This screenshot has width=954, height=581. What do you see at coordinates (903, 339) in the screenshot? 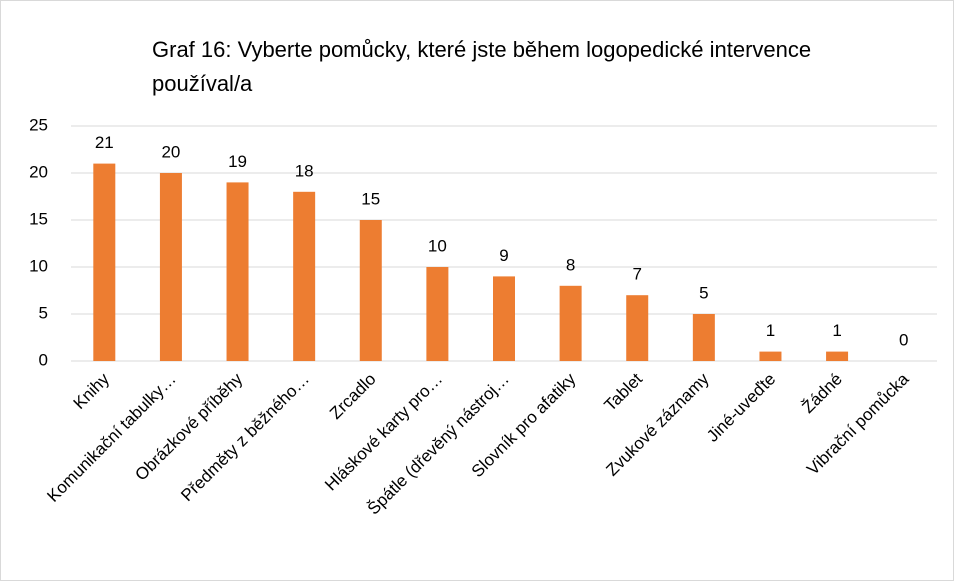
I see `data-label: 0` at bounding box center [903, 339].